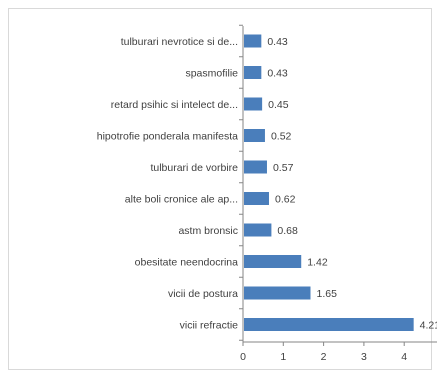  I want to click on x-tick-label: 4, so click(404, 357).